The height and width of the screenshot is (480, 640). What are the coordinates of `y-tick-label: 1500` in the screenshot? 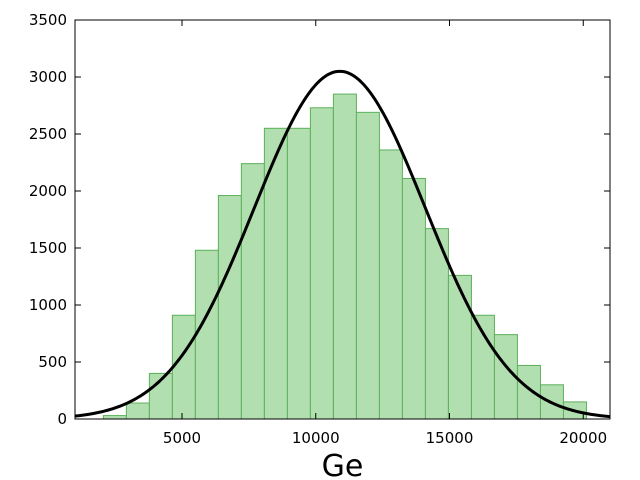 It's located at (48, 248).